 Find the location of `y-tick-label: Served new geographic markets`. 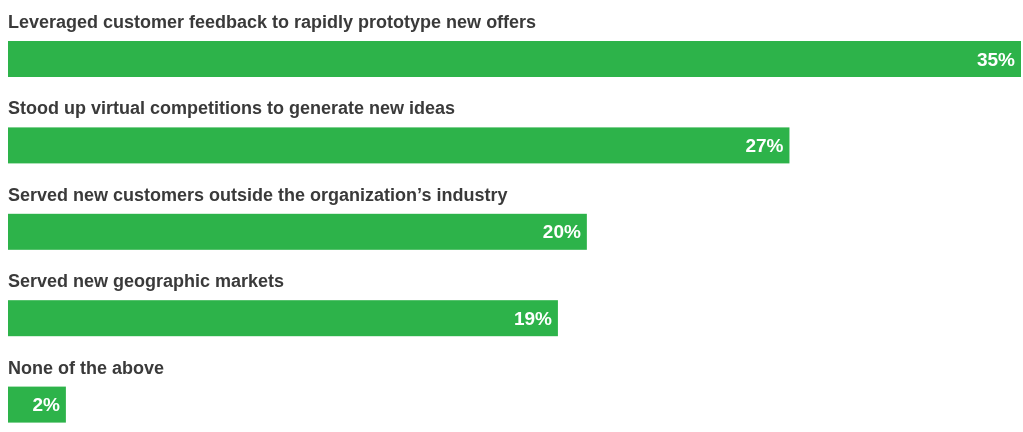

y-tick-label: Served new geographic markets is located at coordinates (146, 281).